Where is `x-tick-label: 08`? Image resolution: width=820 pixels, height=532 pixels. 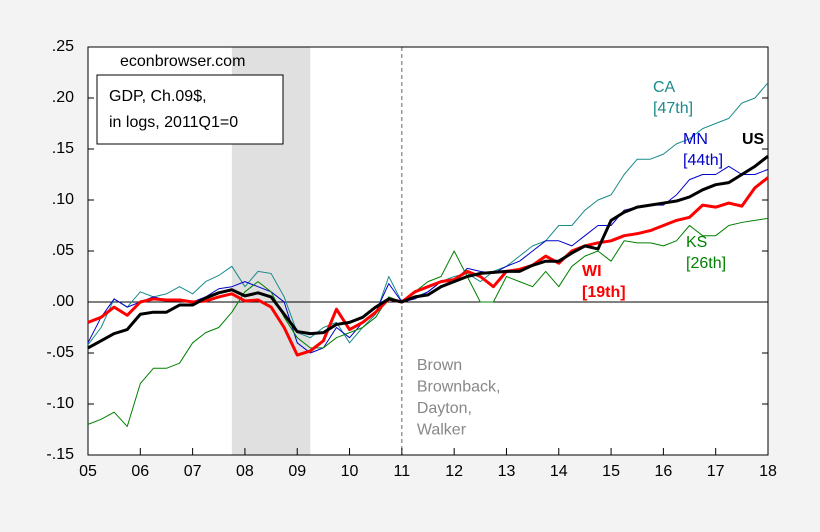
x-tick-label: 08 is located at coordinates (245, 471).